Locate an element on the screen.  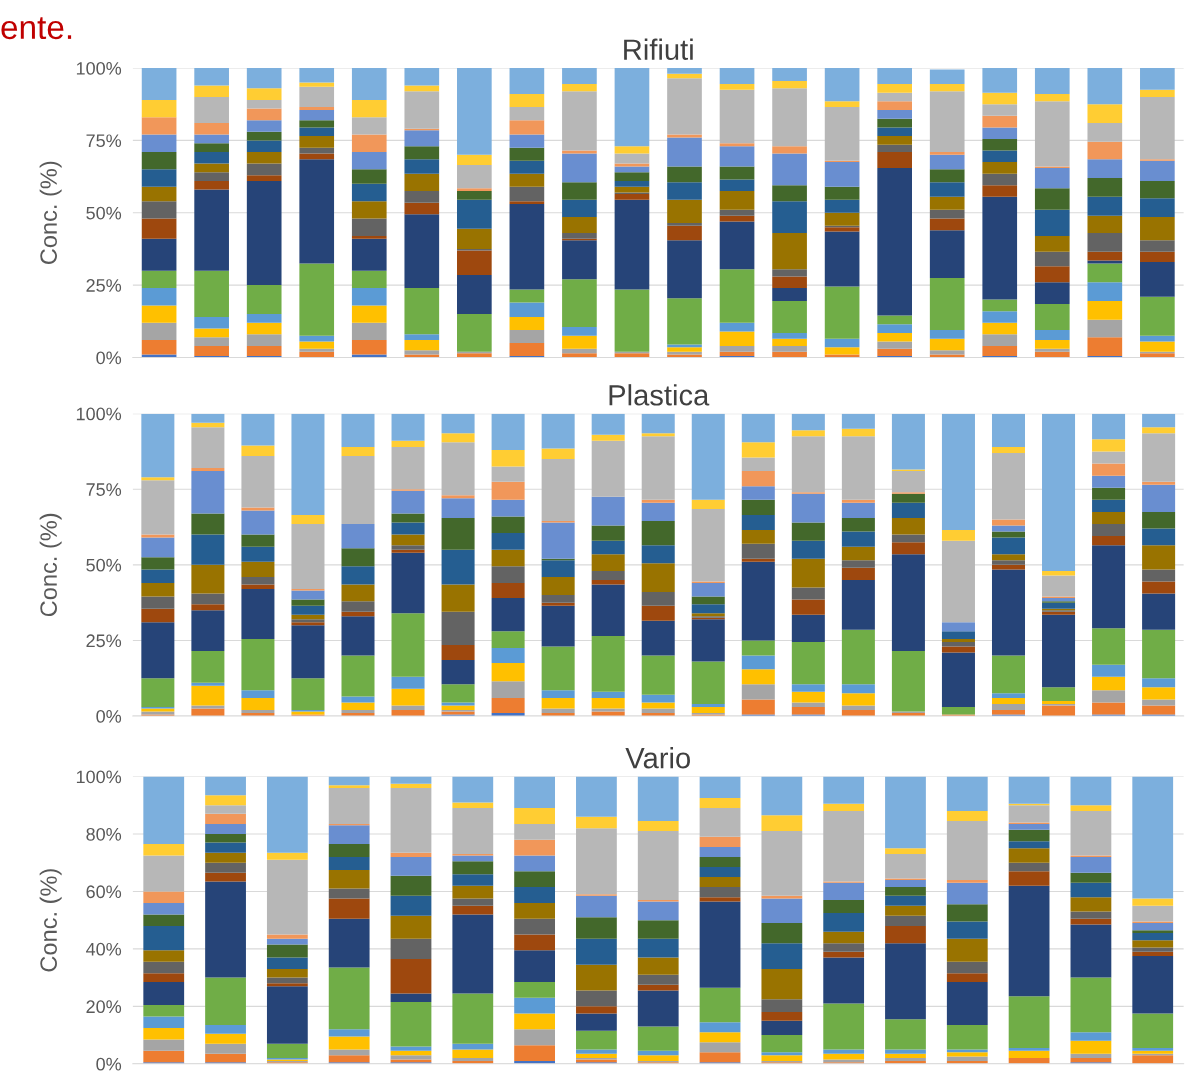
y-tick-label: 40% is located at coordinates (104, 949).